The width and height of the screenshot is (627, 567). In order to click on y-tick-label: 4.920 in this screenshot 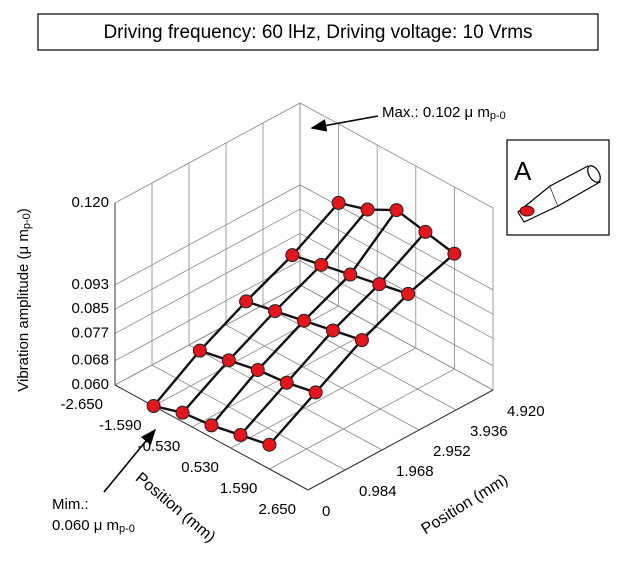, I will do `click(526, 411)`.